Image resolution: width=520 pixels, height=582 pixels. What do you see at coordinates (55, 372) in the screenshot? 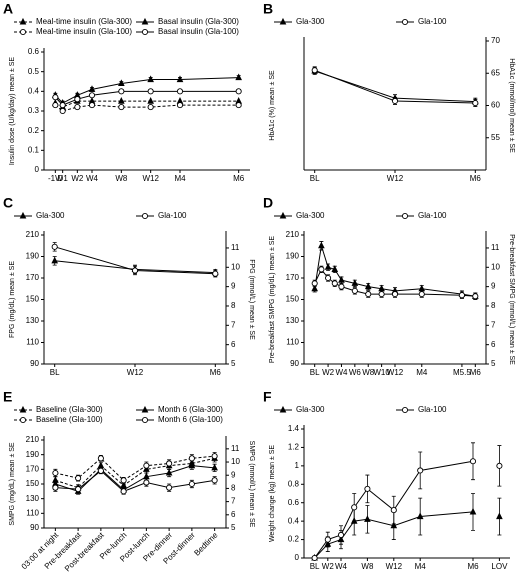
I see `x-tick-label: BL` at bounding box center [55, 372].